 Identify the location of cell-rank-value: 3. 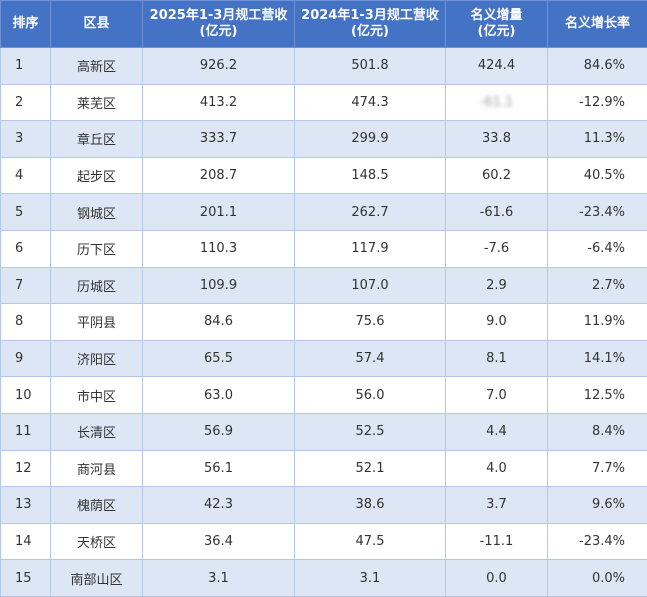
(19, 138).